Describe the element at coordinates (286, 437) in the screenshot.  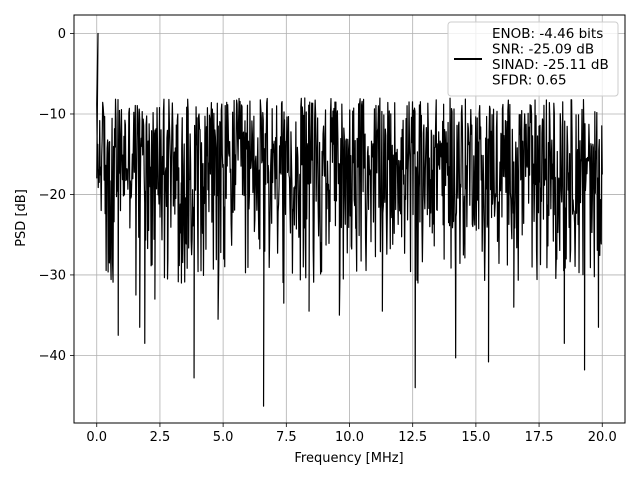
I see `x-tick-label: 7.5` at that location.